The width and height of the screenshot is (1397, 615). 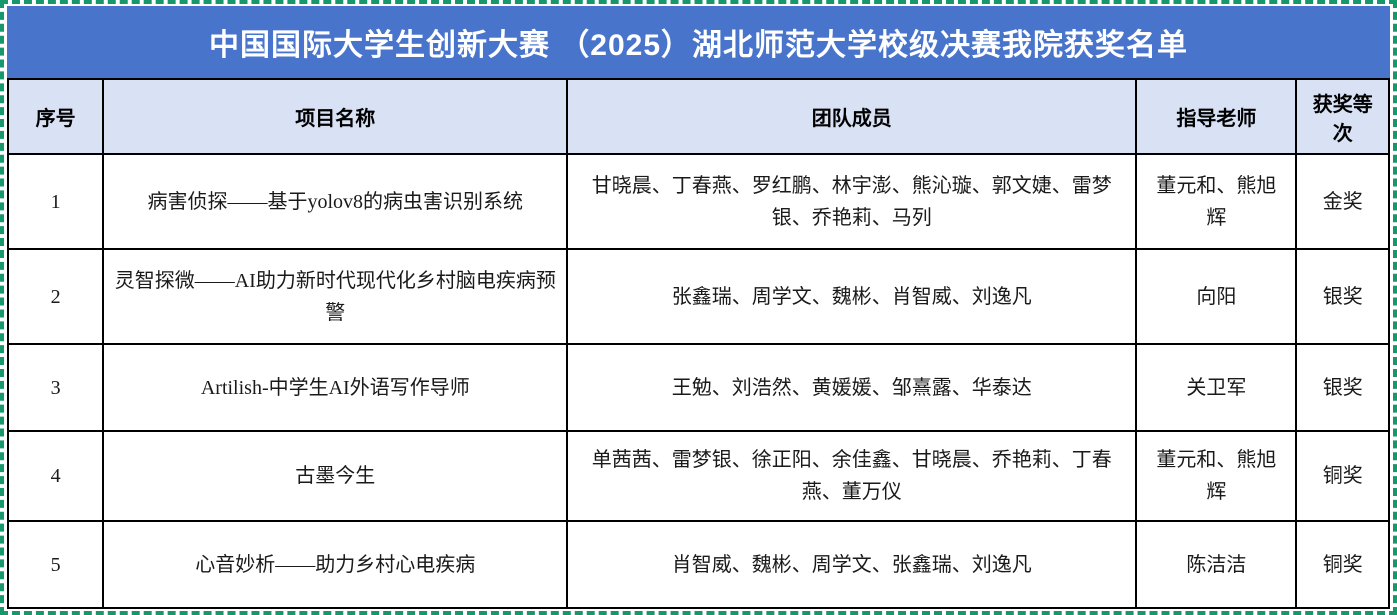 What do you see at coordinates (1216, 564) in the screenshot?
I see `cell-advisor: 陈洁洁` at bounding box center [1216, 564].